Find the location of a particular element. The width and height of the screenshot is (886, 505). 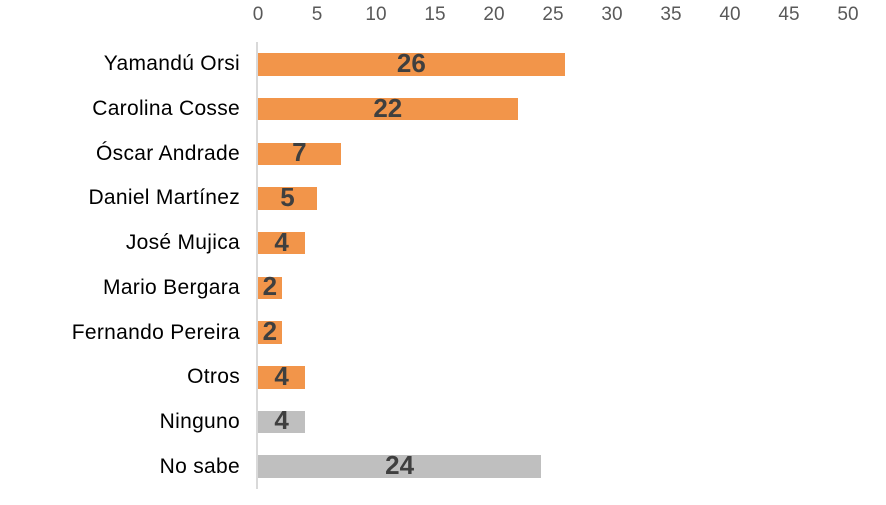

category-label: No sabe is located at coordinates (199, 466).